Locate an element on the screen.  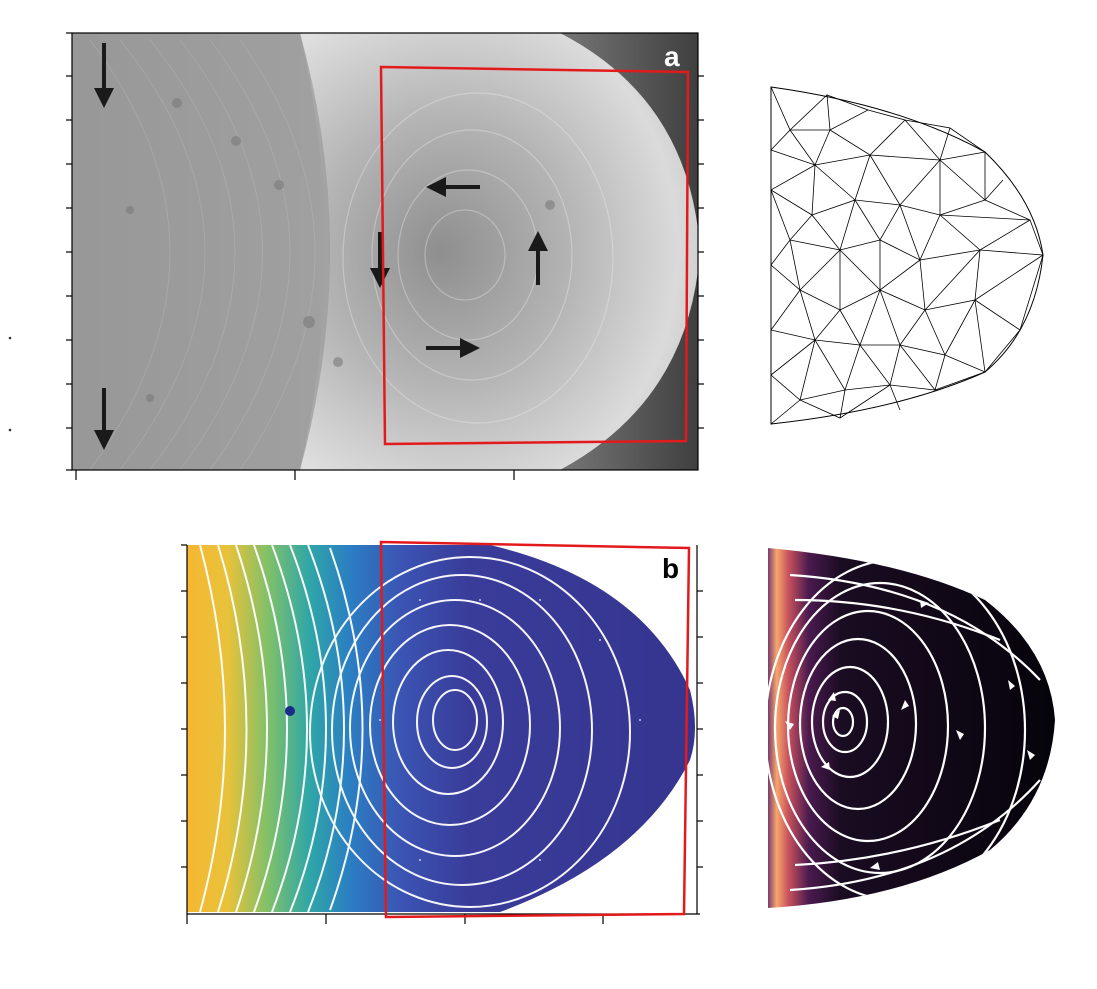
dark-spot is located at coordinates (290, 711).